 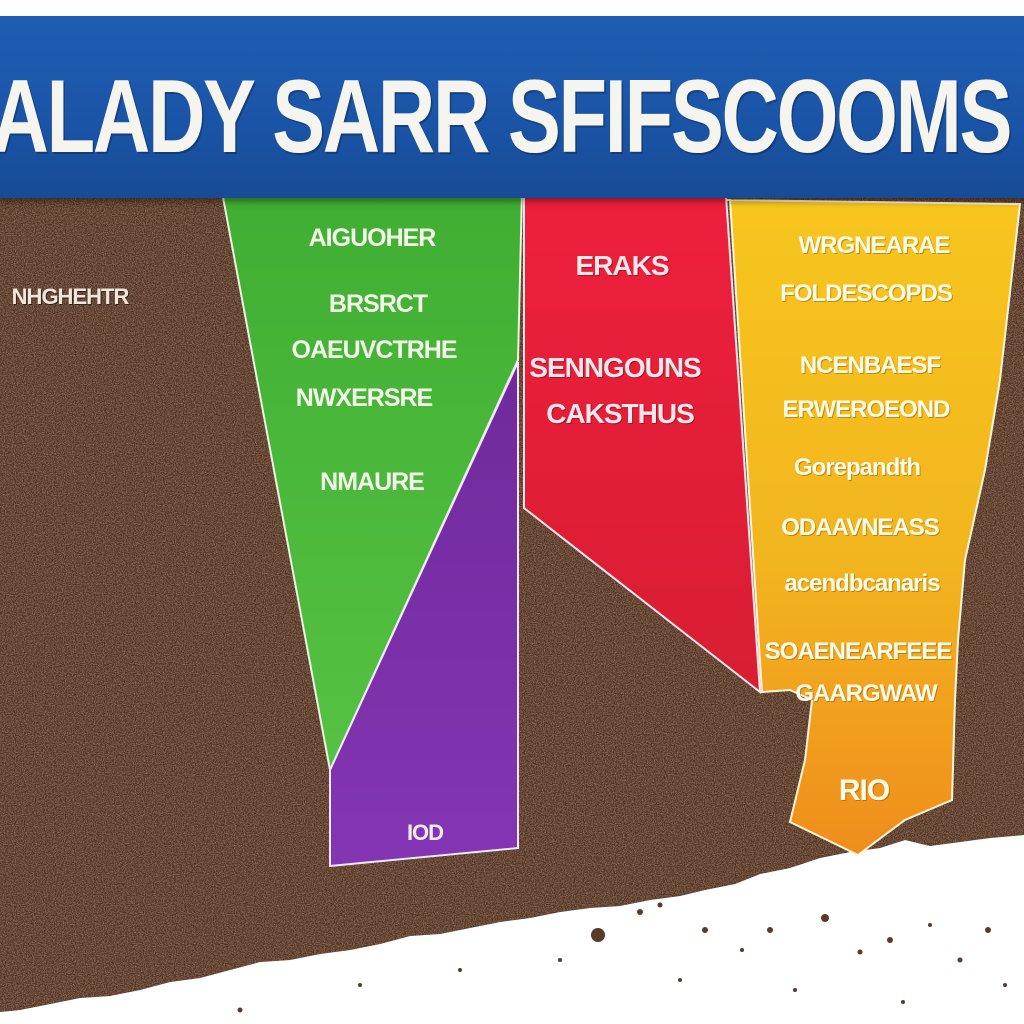 I want to click on green-line-4: NWXERSRE, so click(x=364, y=398).